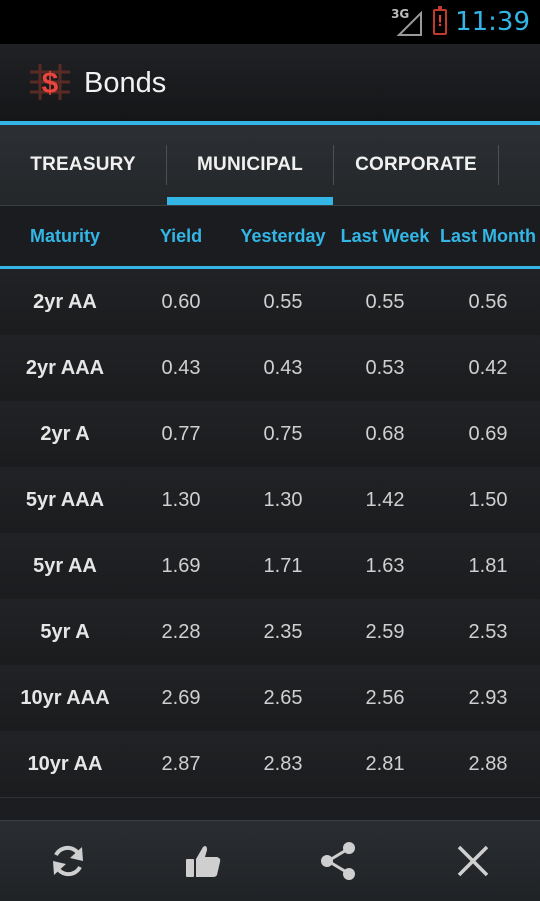 Image resolution: width=540 pixels, height=901 pixels. What do you see at coordinates (488, 499) in the screenshot?
I see `cell-last-month: 1.50` at bounding box center [488, 499].